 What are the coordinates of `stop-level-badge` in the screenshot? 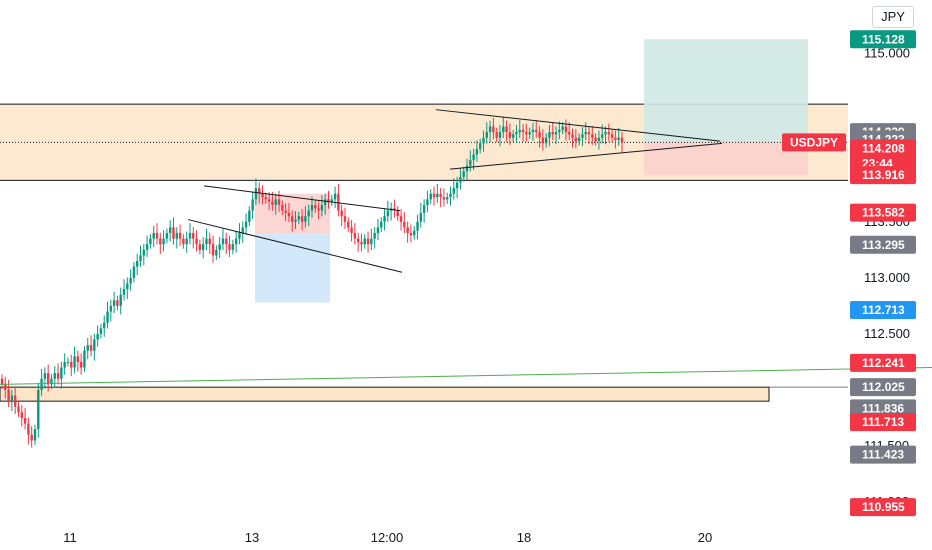 It's located at (883, 175).